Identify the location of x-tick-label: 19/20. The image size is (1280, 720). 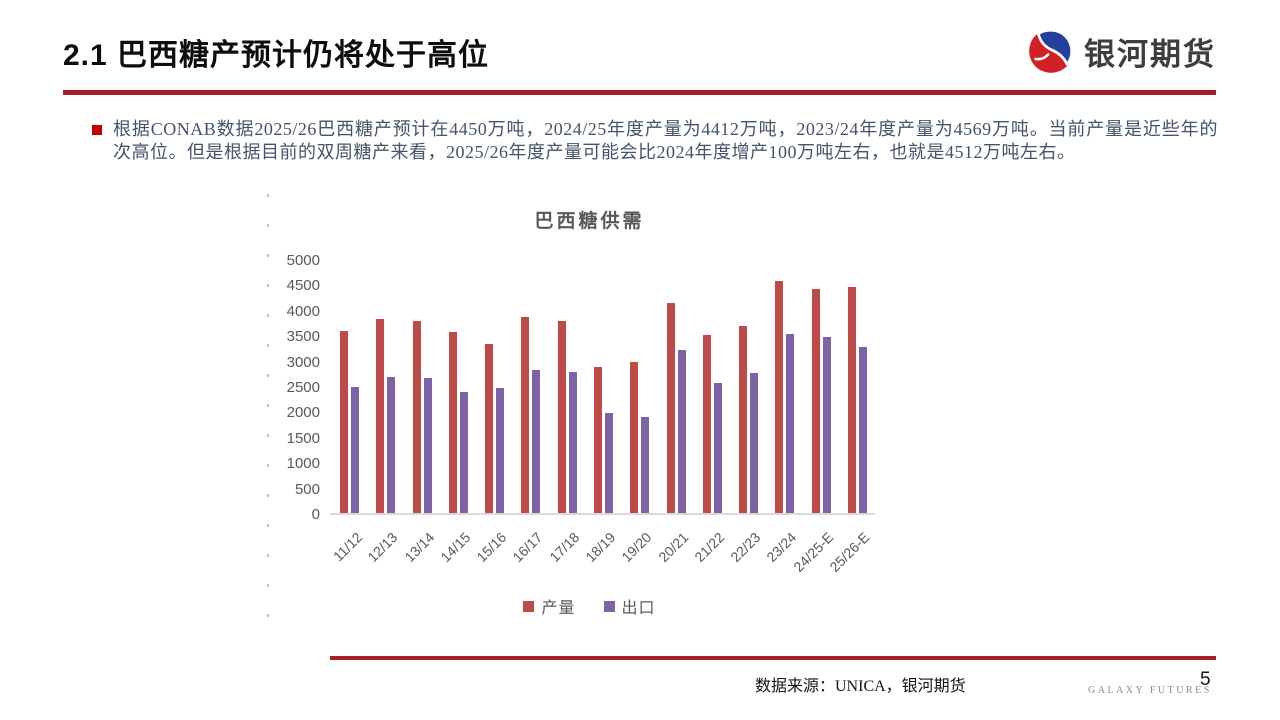
(636, 547).